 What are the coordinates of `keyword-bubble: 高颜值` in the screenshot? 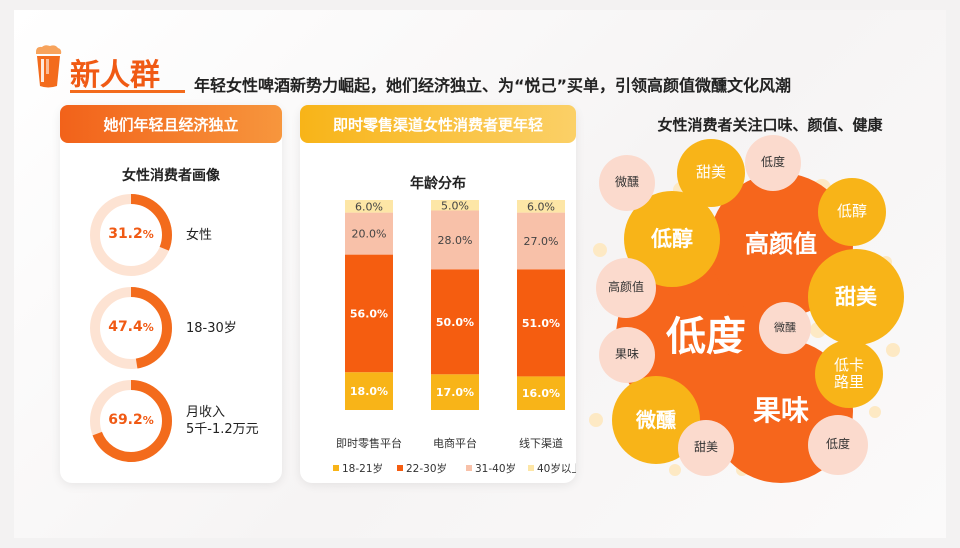 It's located at (626, 288).